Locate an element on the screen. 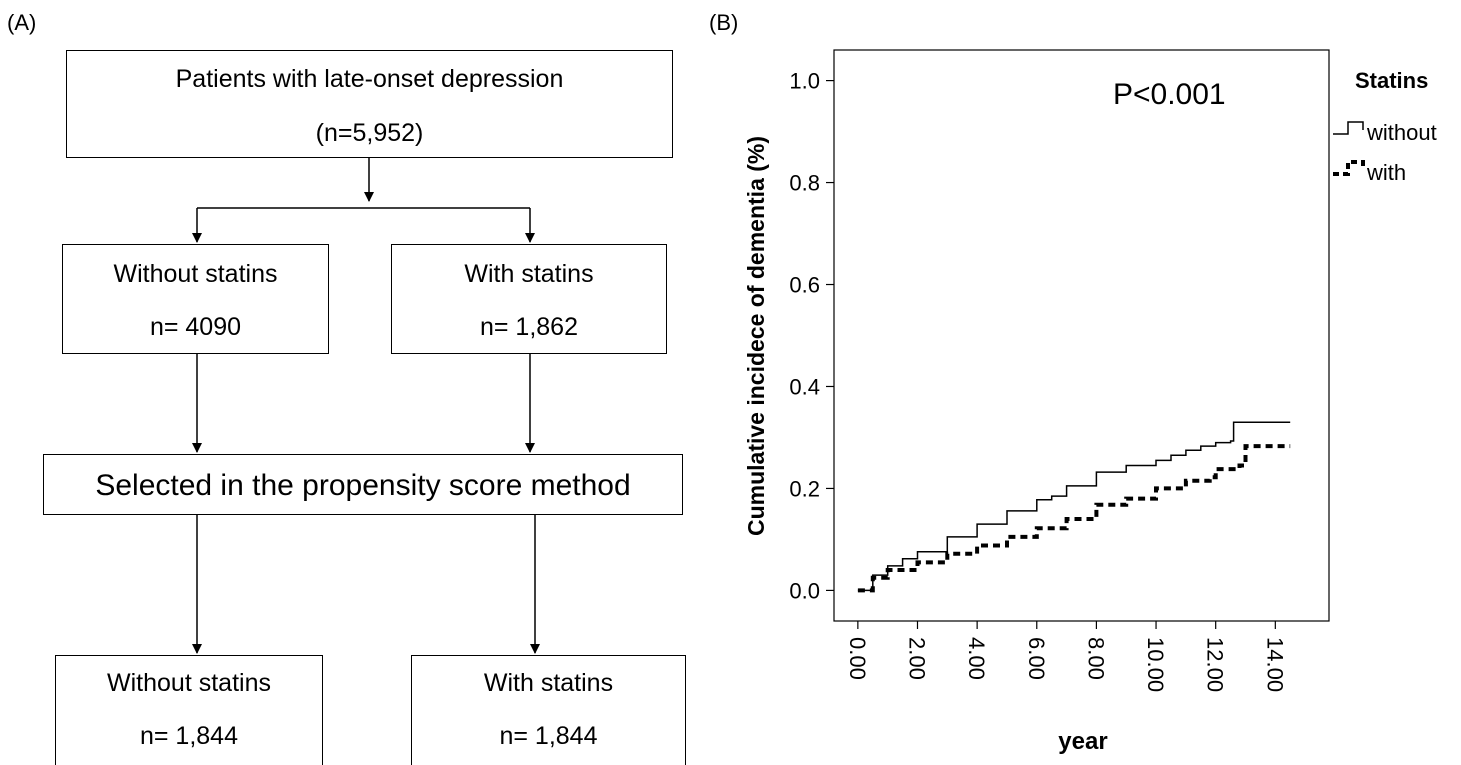 The height and width of the screenshot is (765, 1461). legend-label-without: without is located at coordinates (1401, 132).